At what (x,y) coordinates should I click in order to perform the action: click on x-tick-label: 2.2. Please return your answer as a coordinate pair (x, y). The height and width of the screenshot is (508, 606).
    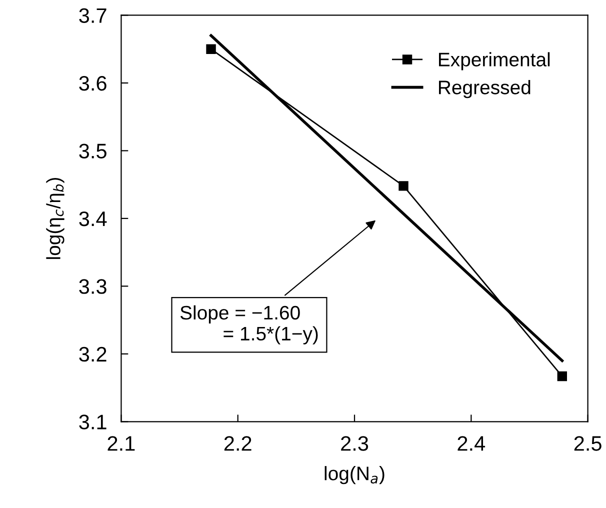
    Looking at the image, I should click on (238, 443).